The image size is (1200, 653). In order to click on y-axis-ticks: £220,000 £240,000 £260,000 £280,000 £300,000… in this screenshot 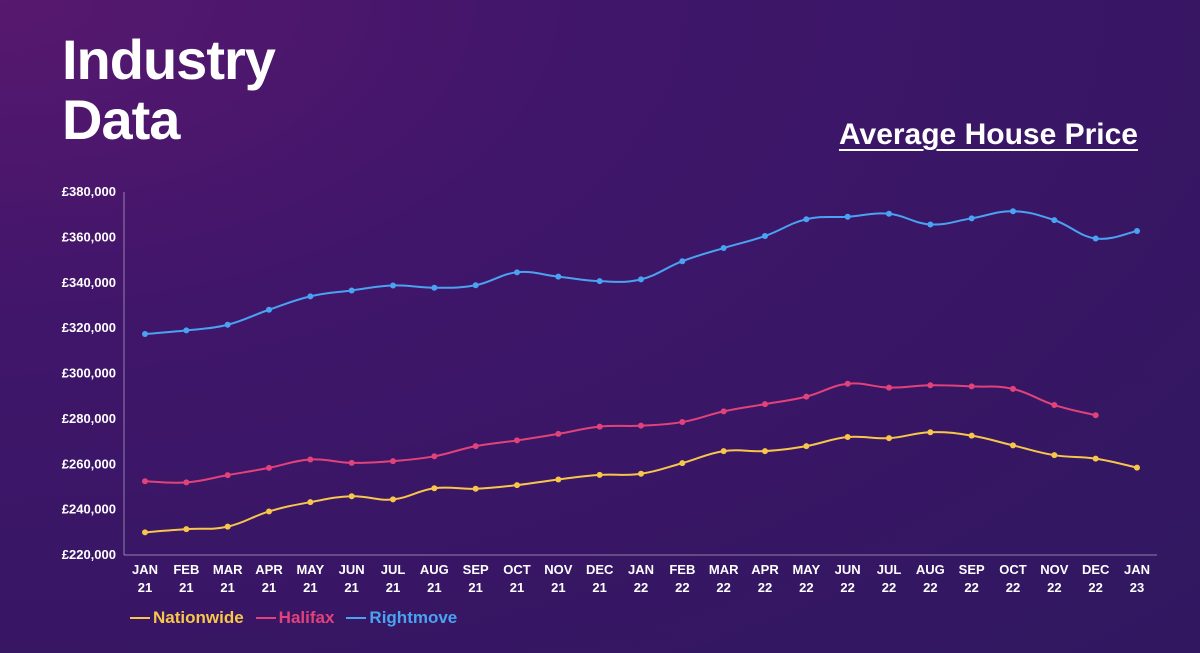, I will do `click(89, 373)`.